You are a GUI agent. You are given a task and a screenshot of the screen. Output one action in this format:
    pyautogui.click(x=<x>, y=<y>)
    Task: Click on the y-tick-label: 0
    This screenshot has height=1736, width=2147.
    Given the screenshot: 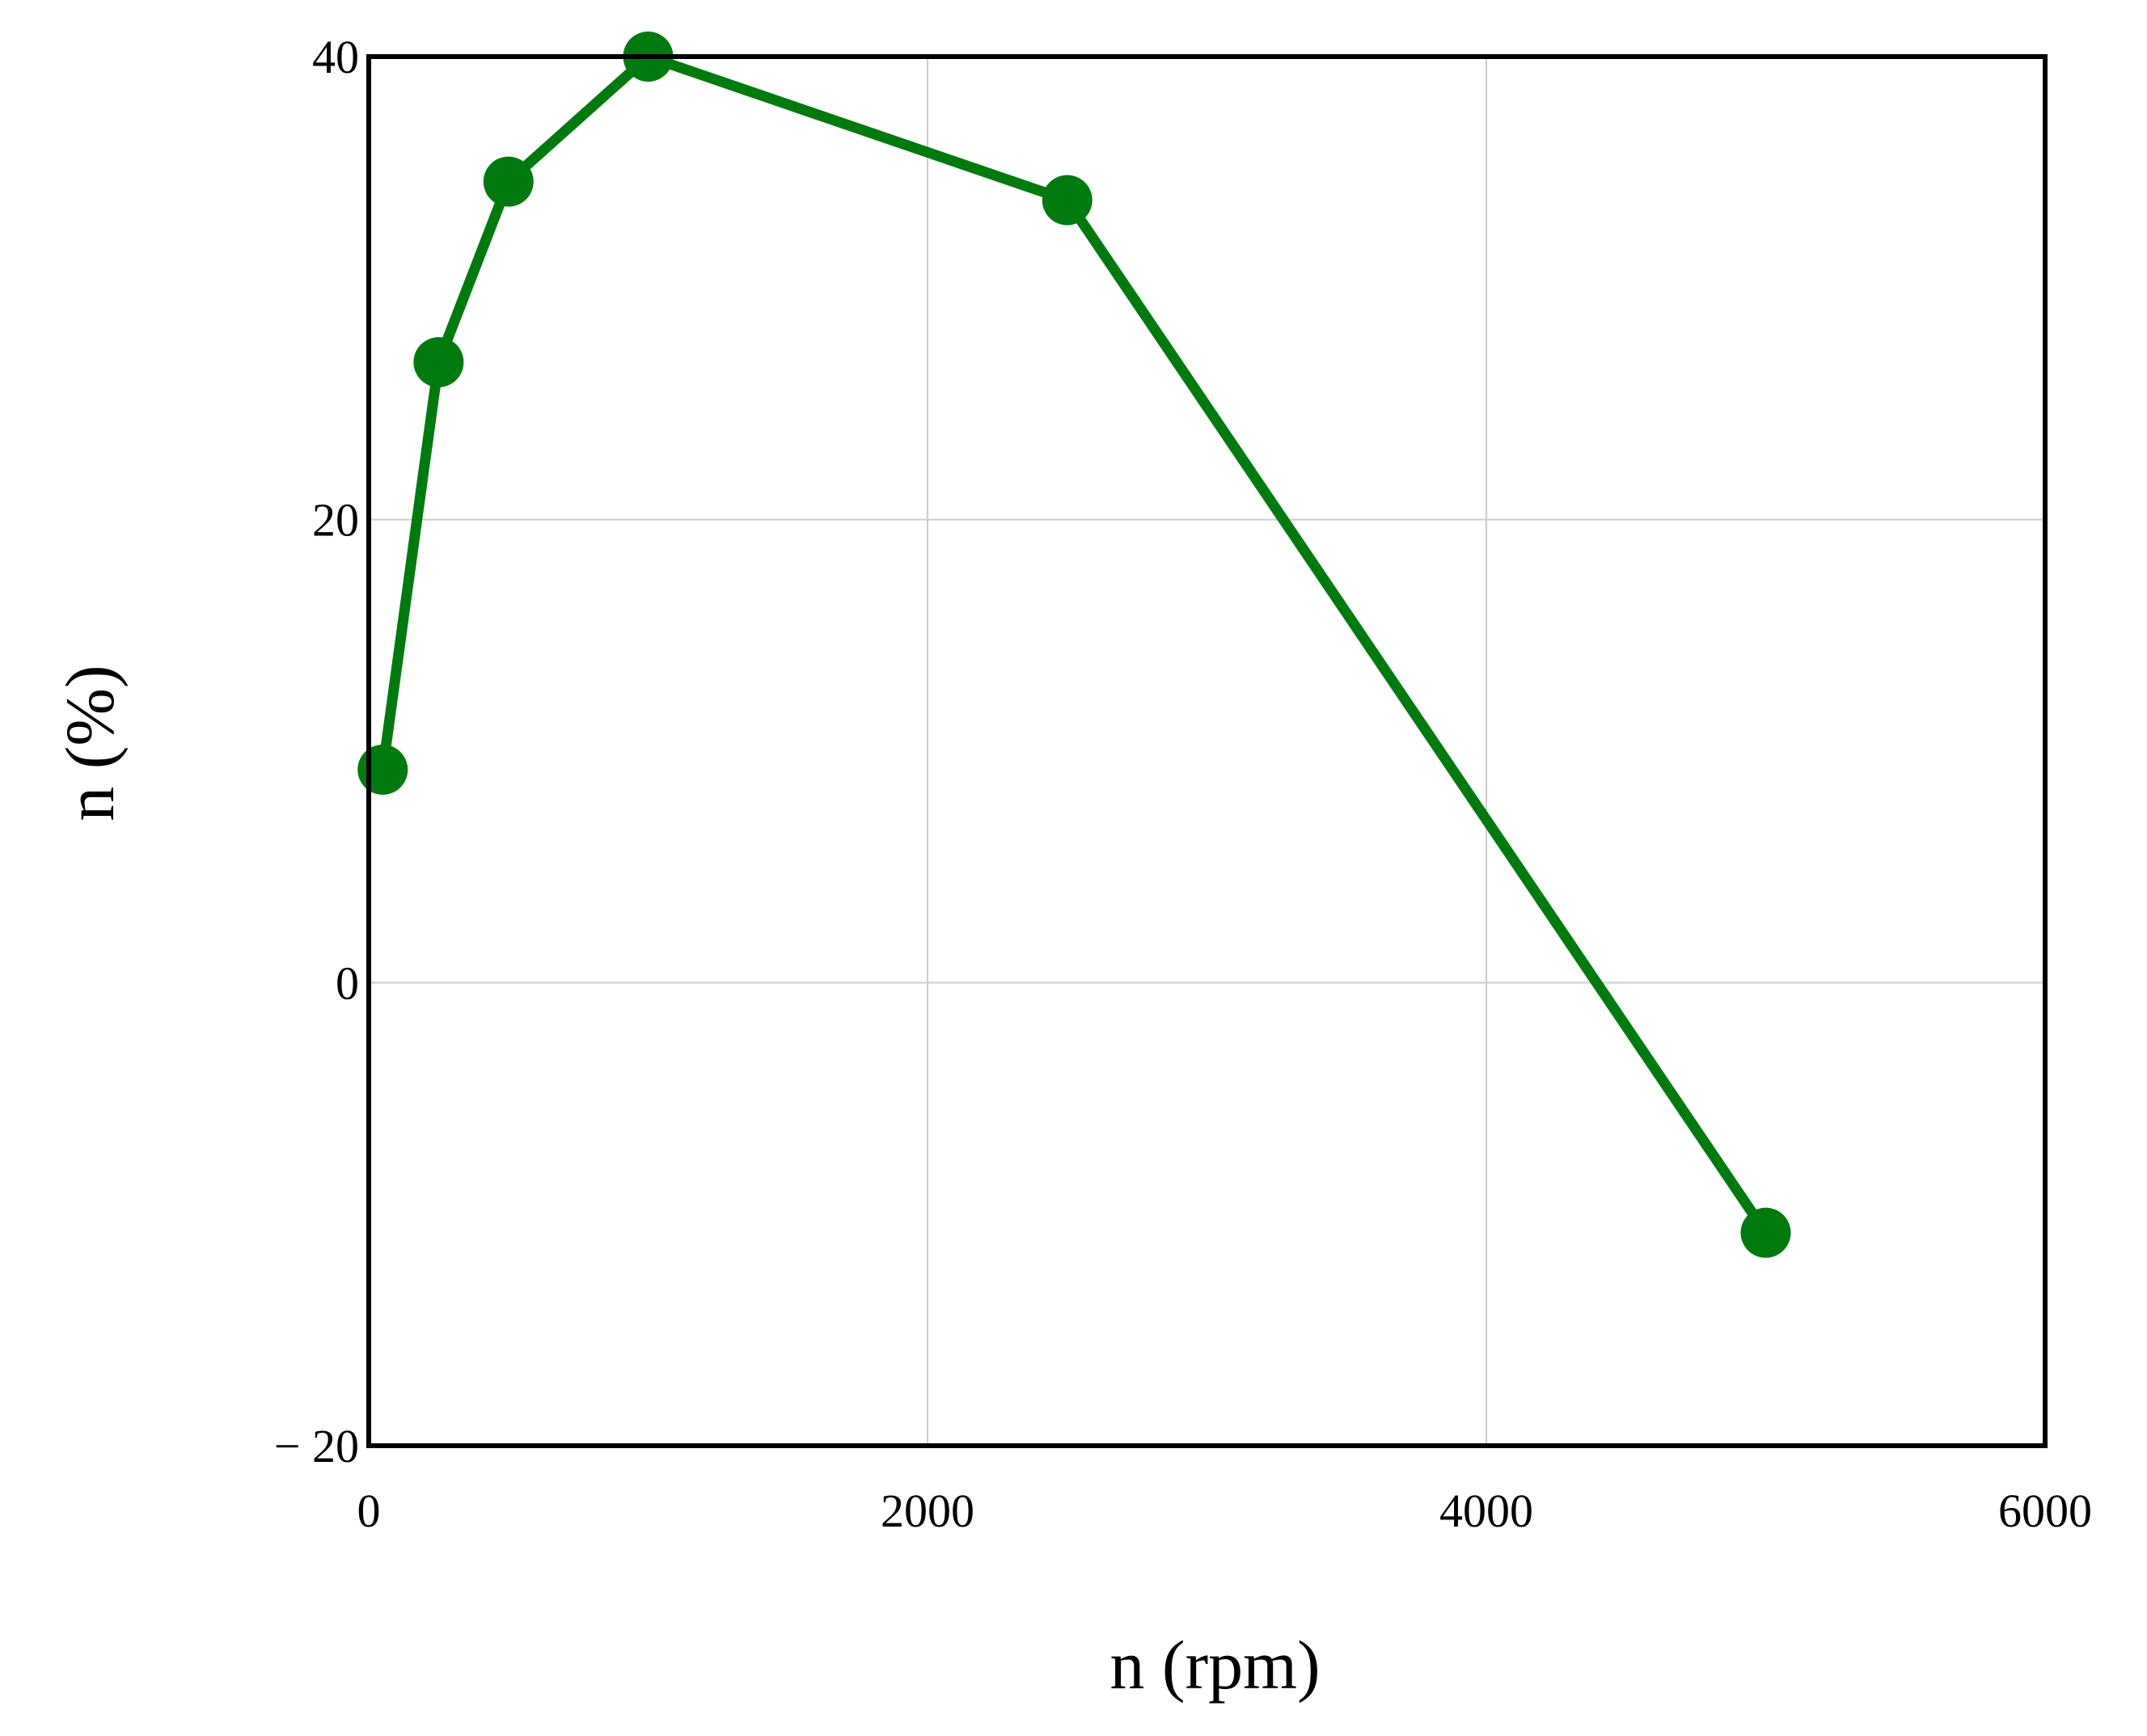 What is the action you would take?
    pyautogui.click(x=347, y=983)
    